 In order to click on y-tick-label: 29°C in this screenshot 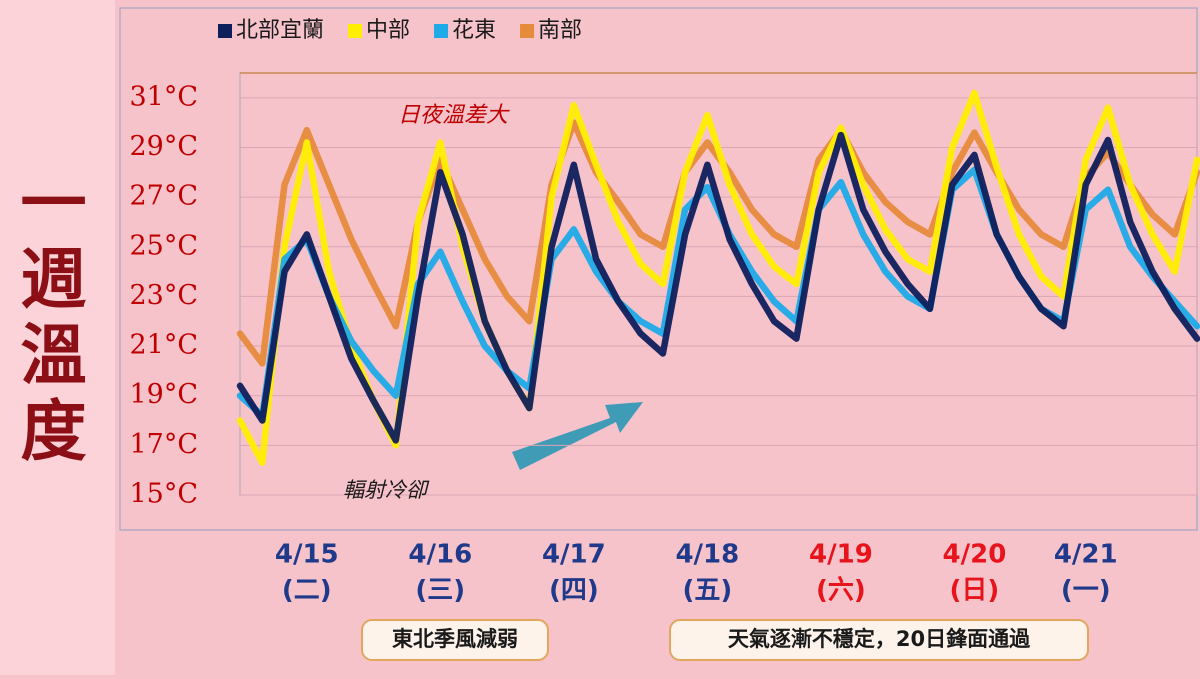, I will do `click(163, 146)`.